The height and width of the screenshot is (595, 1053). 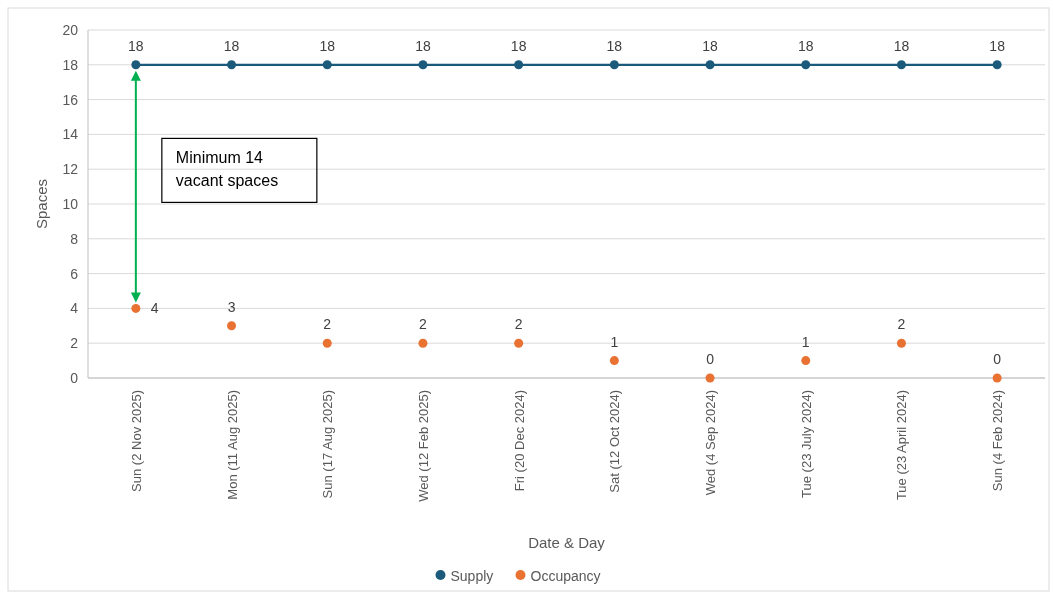 What do you see at coordinates (70, 64) in the screenshot?
I see `y-tick-label: 18` at bounding box center [70, 64].